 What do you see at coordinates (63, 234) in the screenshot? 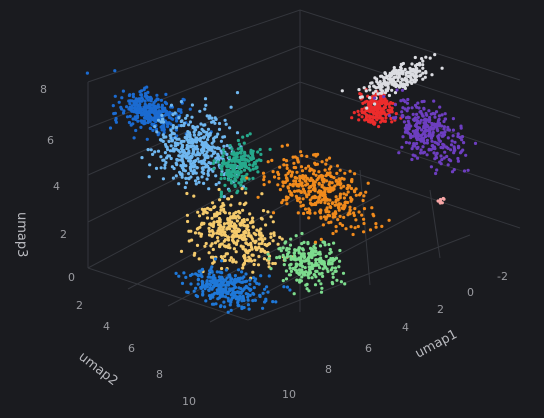
I see `z-tick-2: 2` at bounding box center [63, 234].